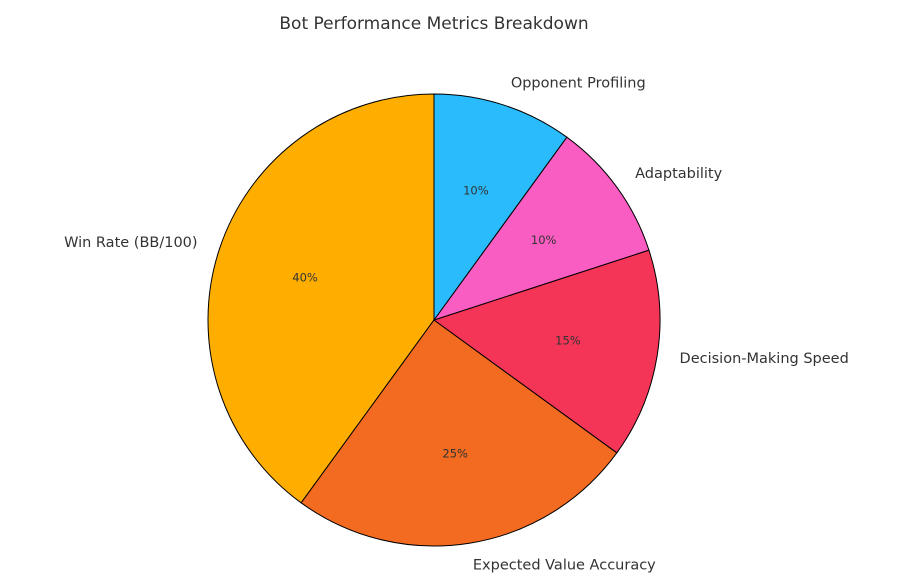 The width and height of the screenshot is (914, 585). What do you see at coordinates (764, 359) in the screenshot?
I see `slice-label: Decision-Making Speed` at bounding box center [764, 359].